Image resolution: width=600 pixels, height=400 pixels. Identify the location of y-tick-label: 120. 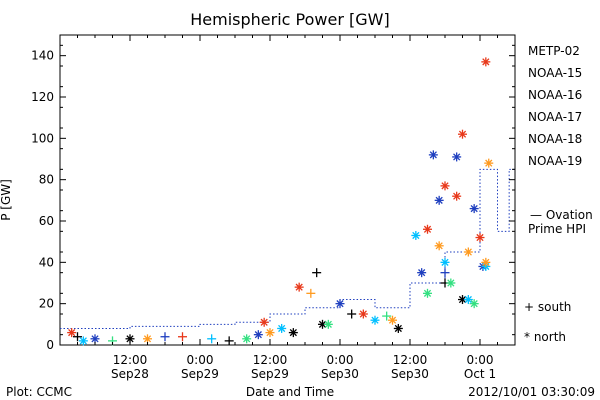
(42, 97).